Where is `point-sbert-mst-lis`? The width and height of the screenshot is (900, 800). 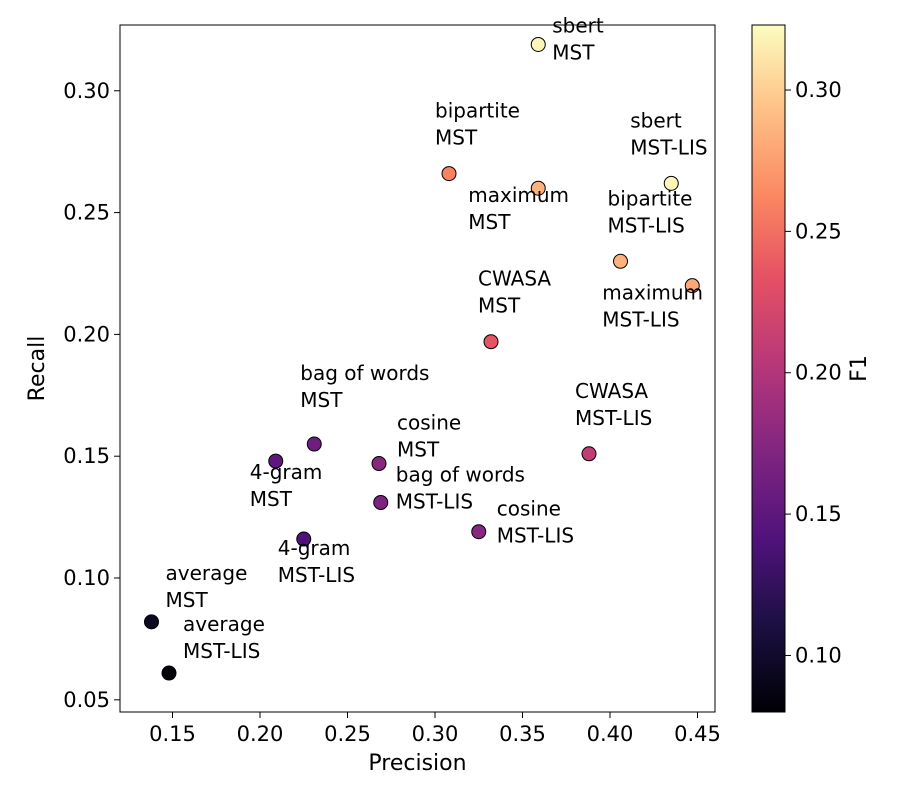
point-sbert-mst-lis is located at coordinates (671, 183).